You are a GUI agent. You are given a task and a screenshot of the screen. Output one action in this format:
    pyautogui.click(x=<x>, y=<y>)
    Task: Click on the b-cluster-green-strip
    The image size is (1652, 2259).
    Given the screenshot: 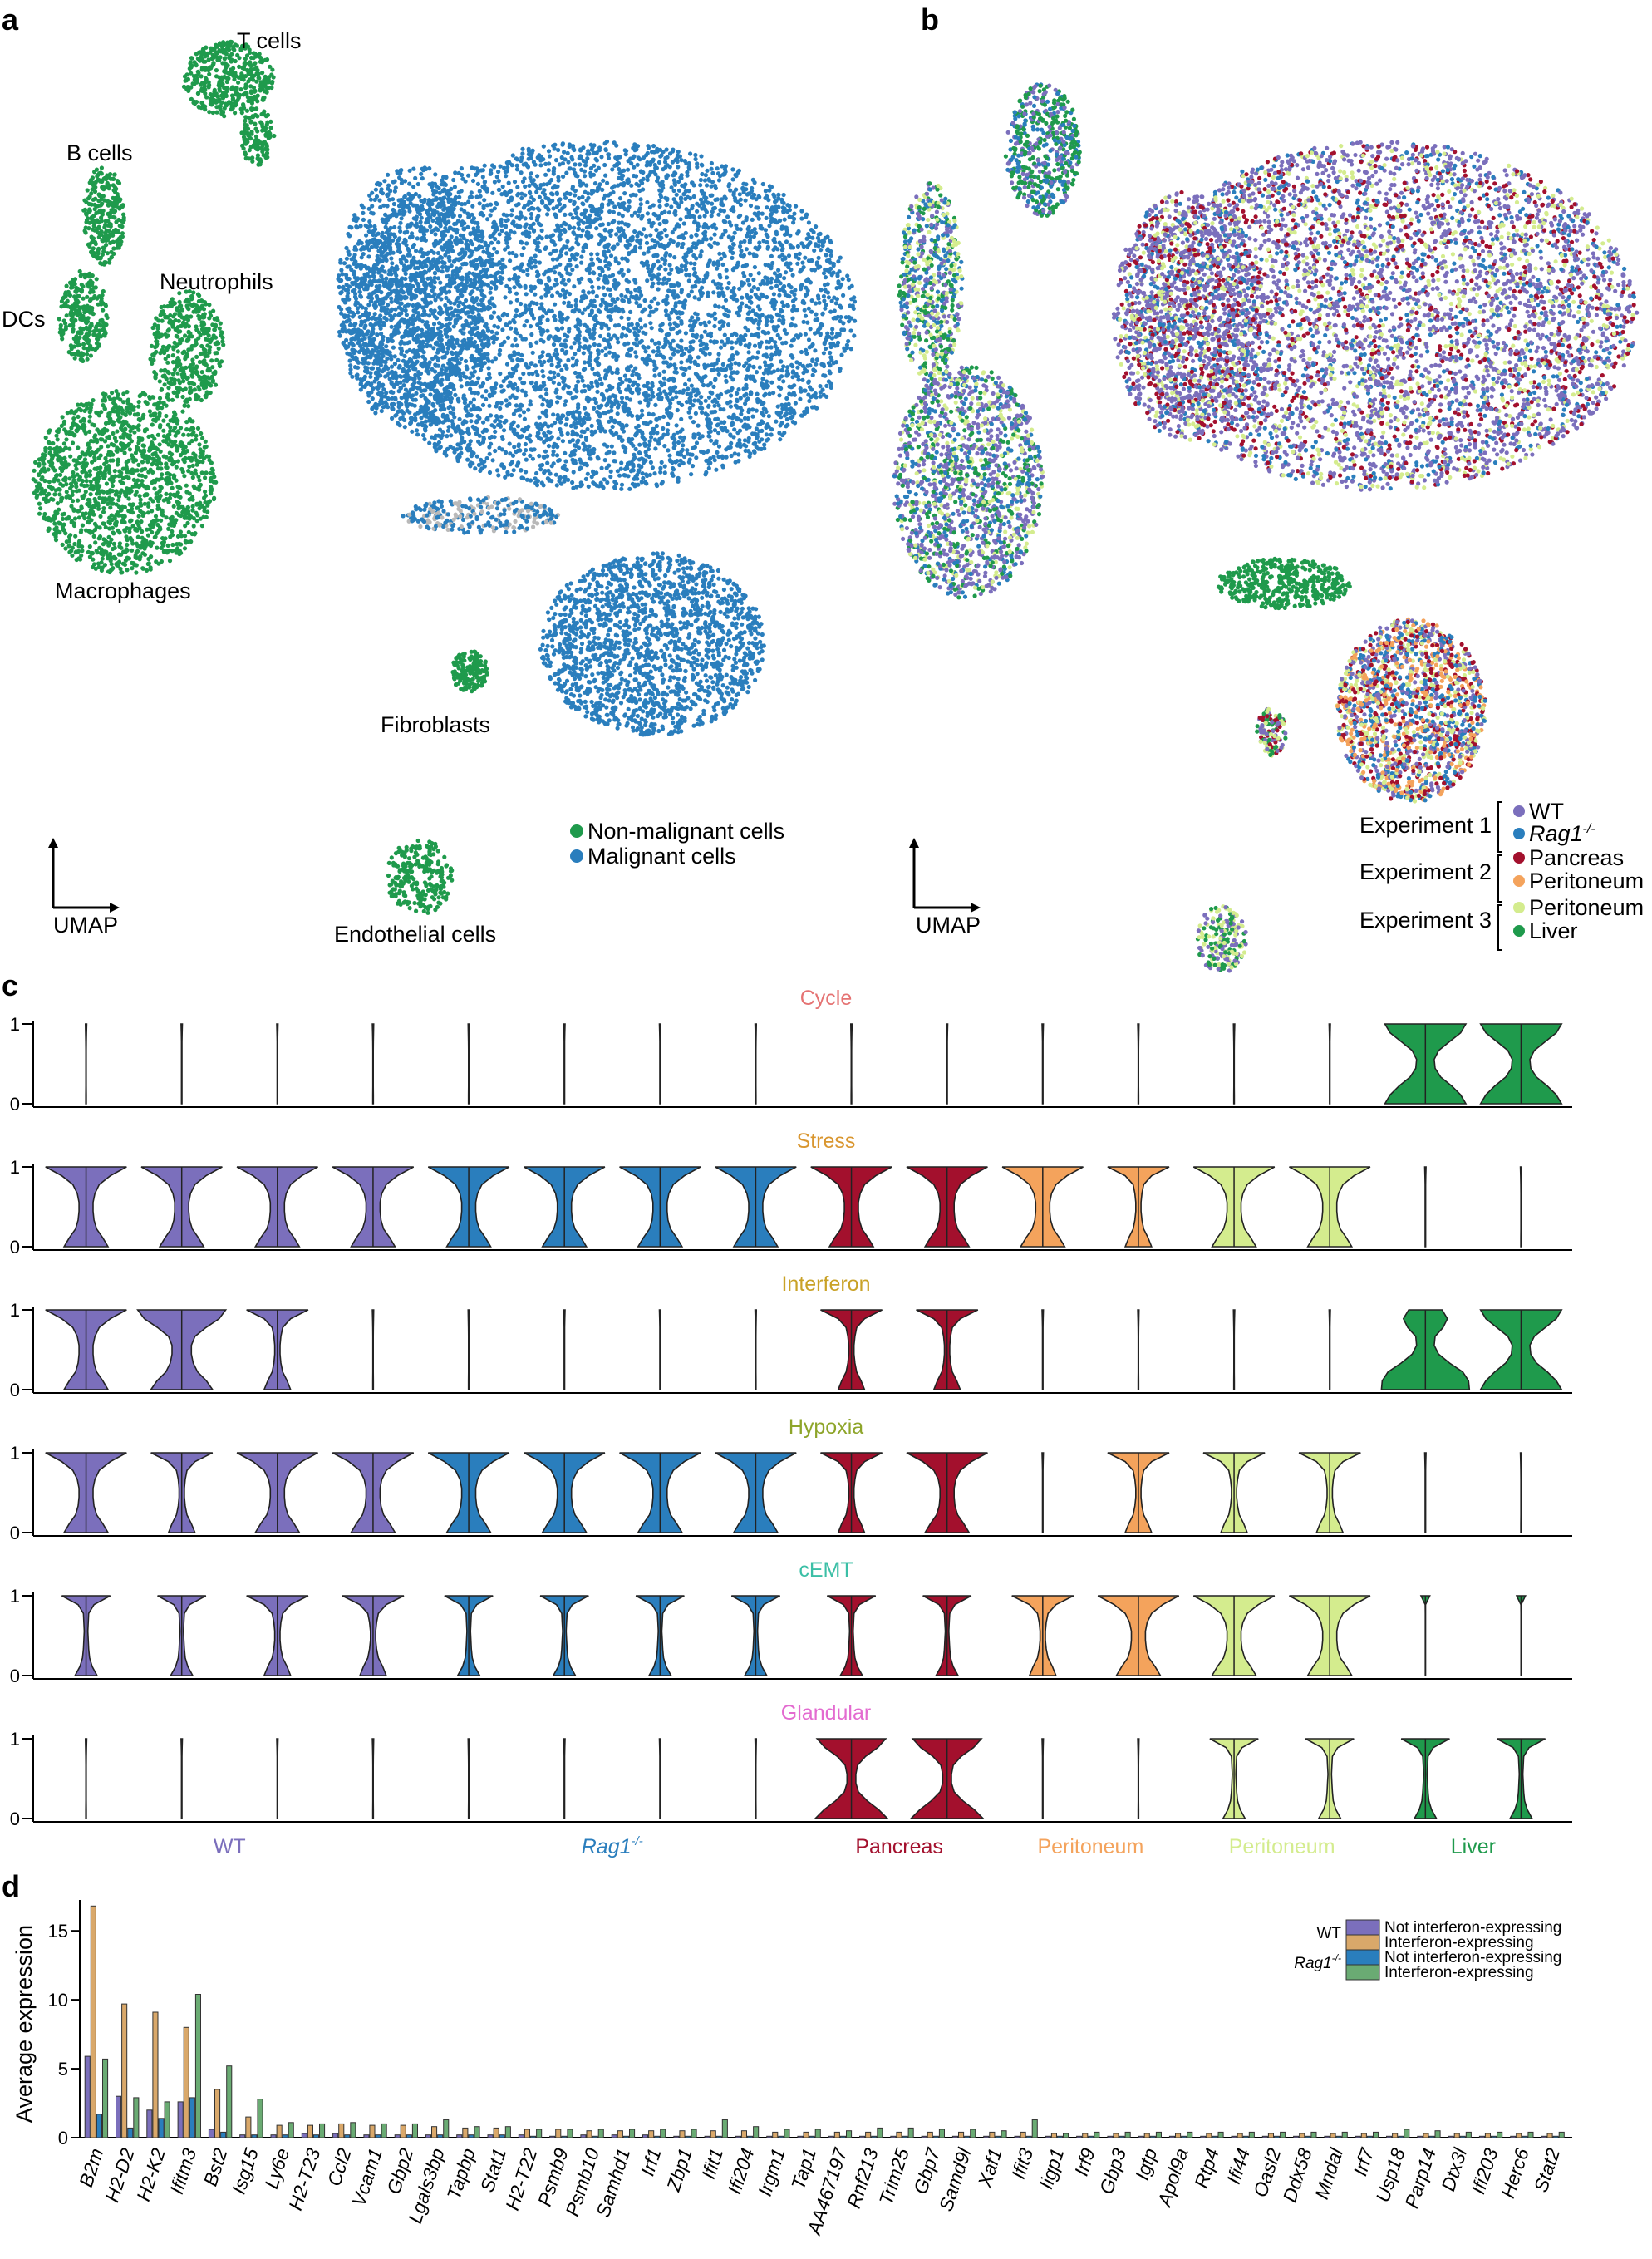 What is the action you would take?
    pyautogui.click(x=1284, y=583)
    